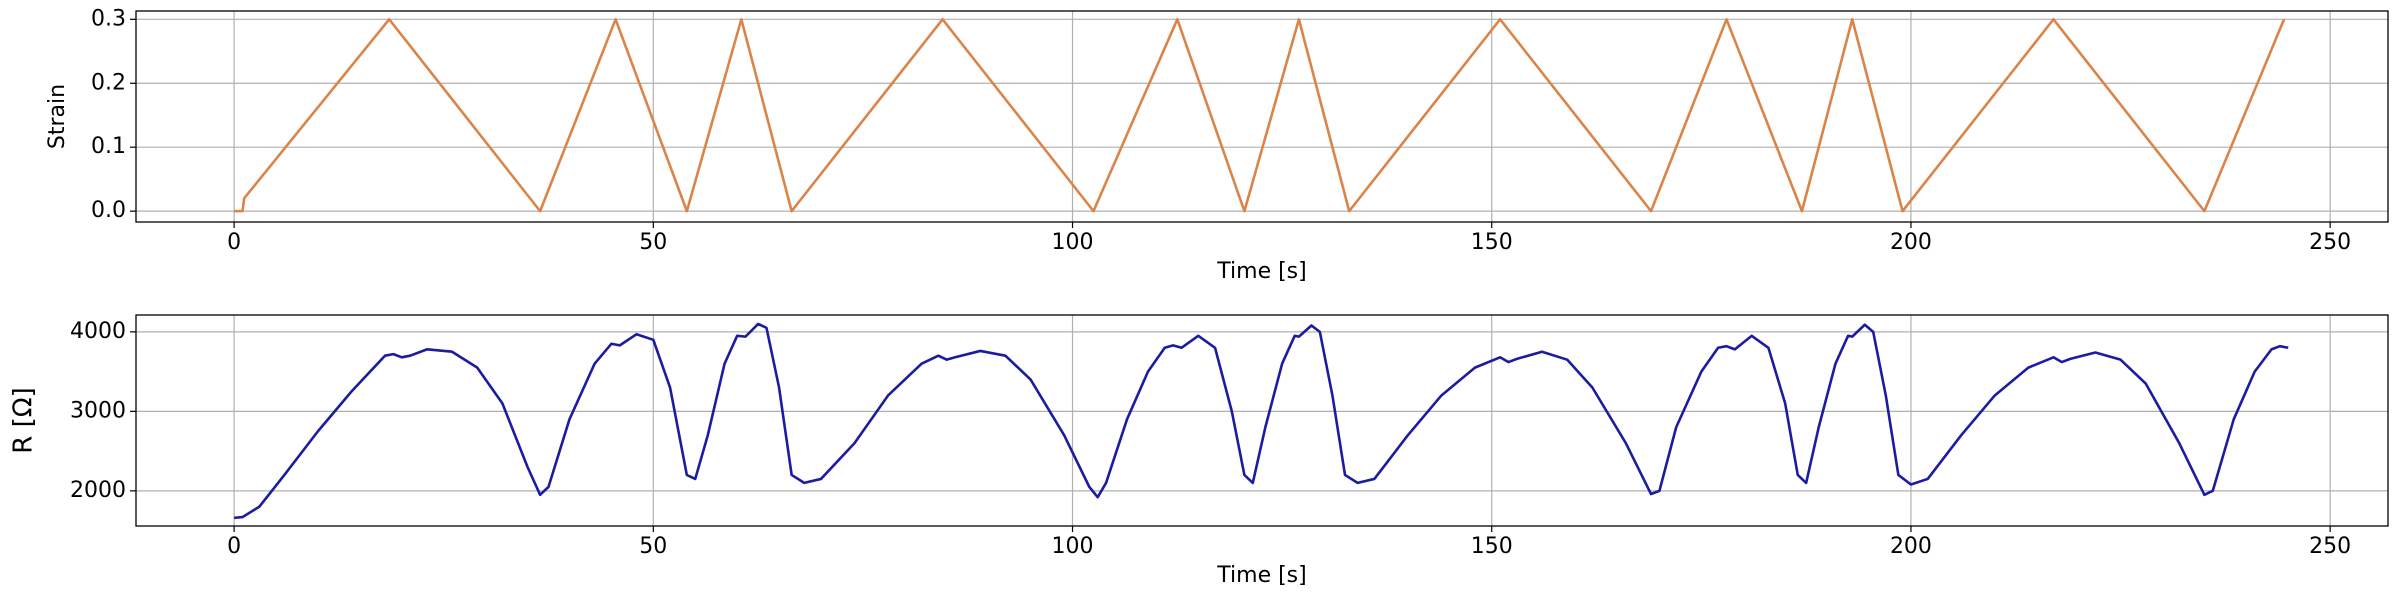 This screenshot has height=592, width=2397. I want to click on y-axis-label: Strain, so click(57, 116).